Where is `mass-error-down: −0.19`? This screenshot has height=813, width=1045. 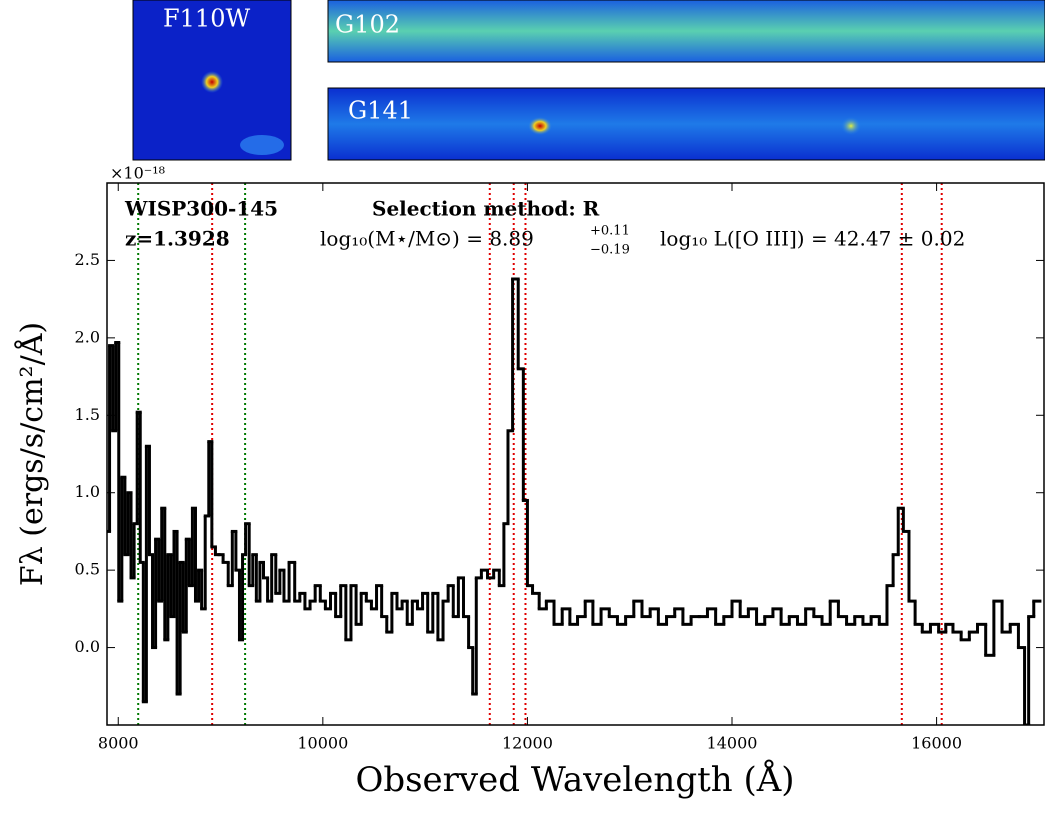 mass-error-down: −0.19 is located at coordinates (610, 250).